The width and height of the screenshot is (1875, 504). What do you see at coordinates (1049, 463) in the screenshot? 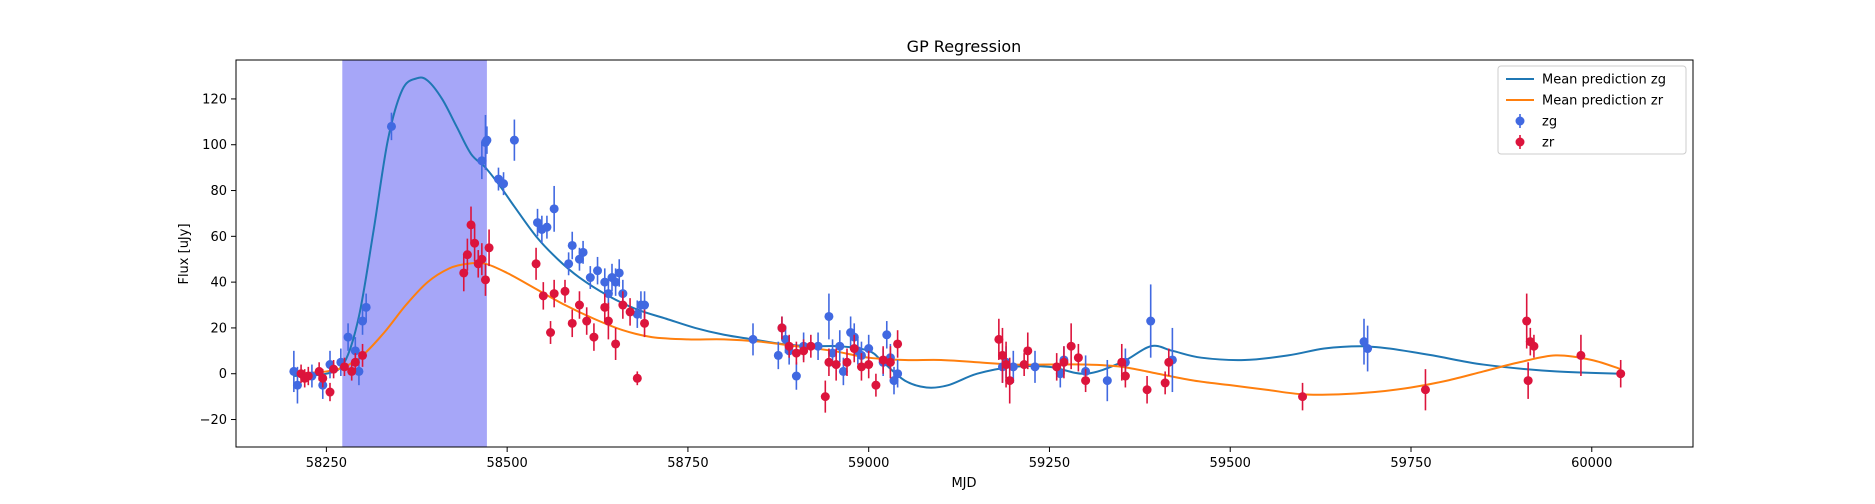
I see `x-tick-label: 59250` at bounding box center [1049, 463].